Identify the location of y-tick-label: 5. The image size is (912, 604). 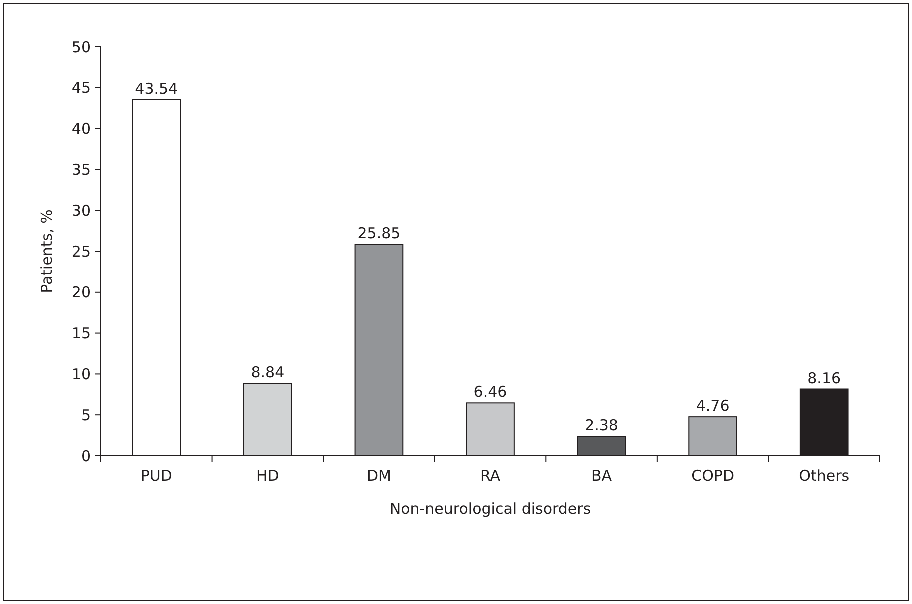
(86, 415).